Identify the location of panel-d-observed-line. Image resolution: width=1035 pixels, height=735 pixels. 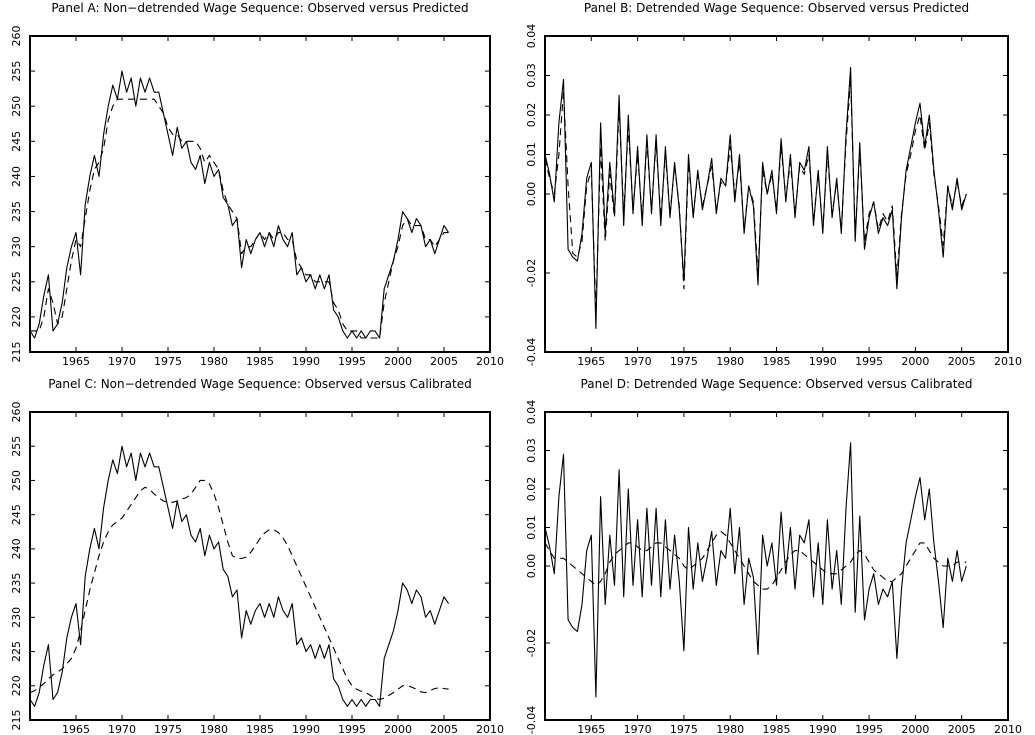
(755, 570).